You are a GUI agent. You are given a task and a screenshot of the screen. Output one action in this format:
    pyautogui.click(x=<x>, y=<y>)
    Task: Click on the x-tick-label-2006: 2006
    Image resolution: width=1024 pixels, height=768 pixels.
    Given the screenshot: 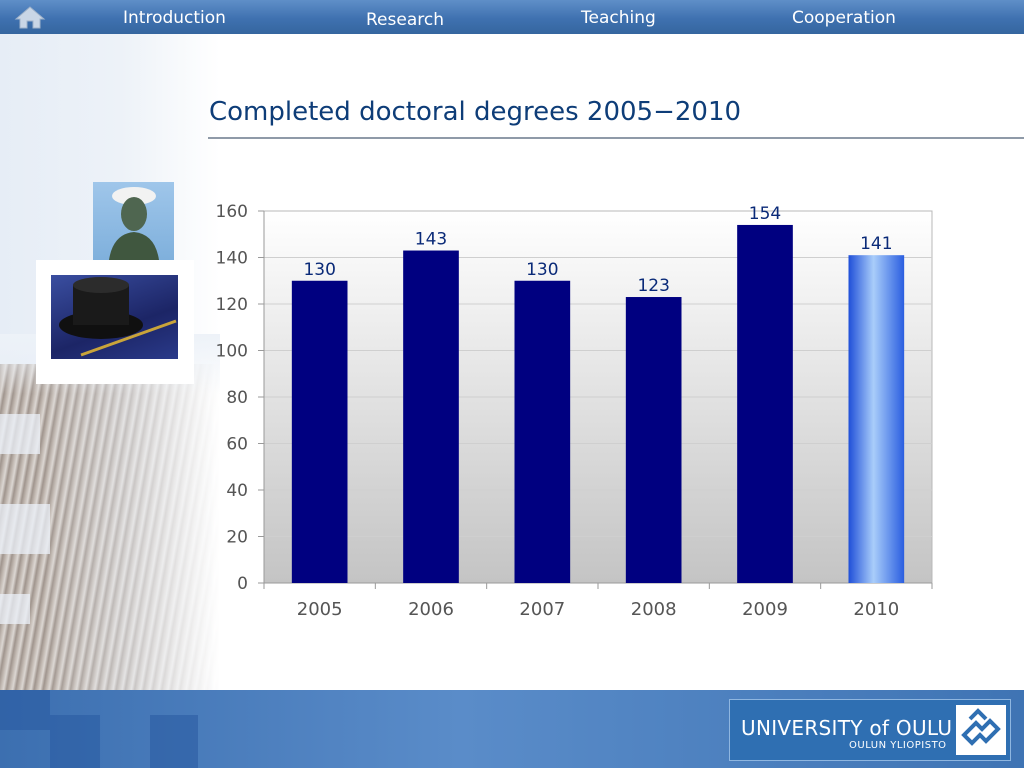 What is the action you would take?
    pyautogui.click(x=431, y=609)
    